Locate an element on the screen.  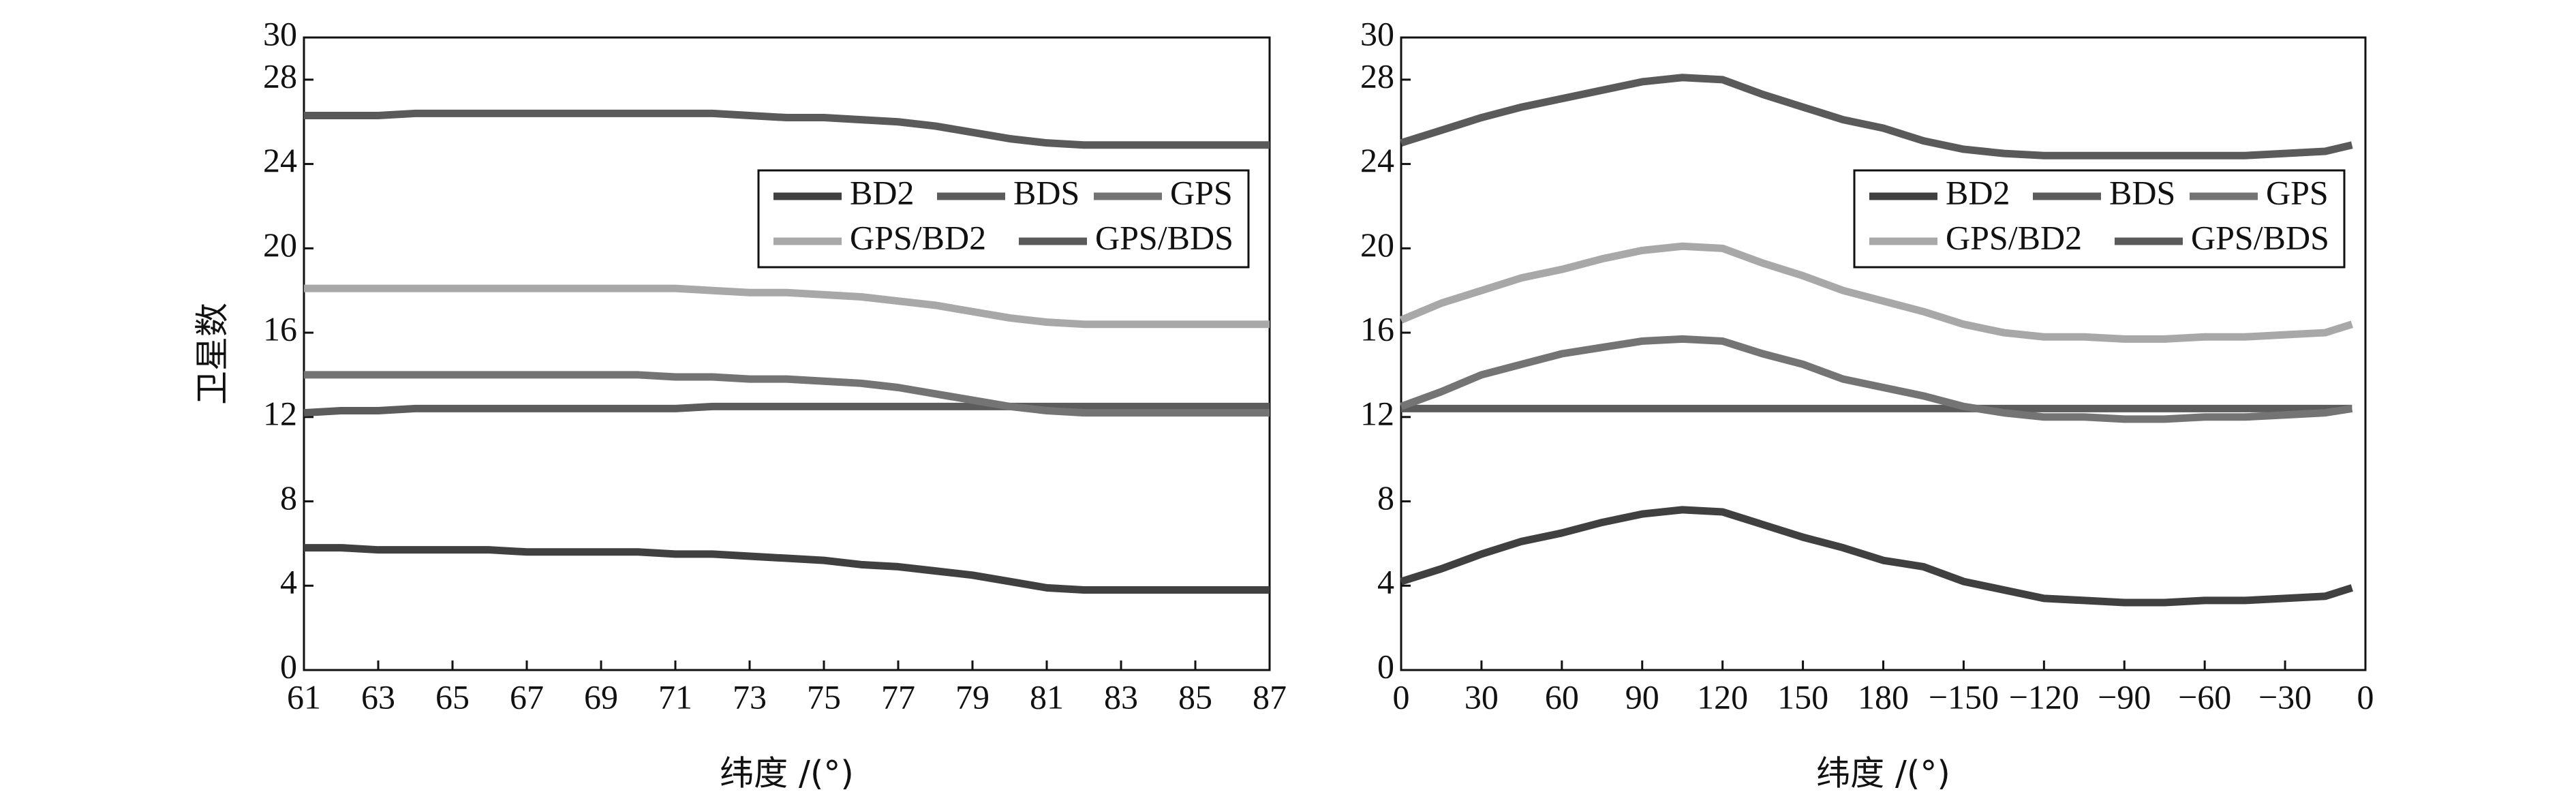
x-tick-label: −150 is located at coordinates (1964, 697).